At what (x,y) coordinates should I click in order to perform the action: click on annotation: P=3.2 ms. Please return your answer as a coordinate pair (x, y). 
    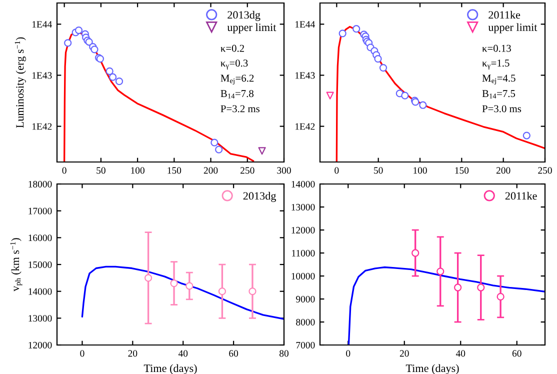
    Looking at the image, I should click on (240, 108).